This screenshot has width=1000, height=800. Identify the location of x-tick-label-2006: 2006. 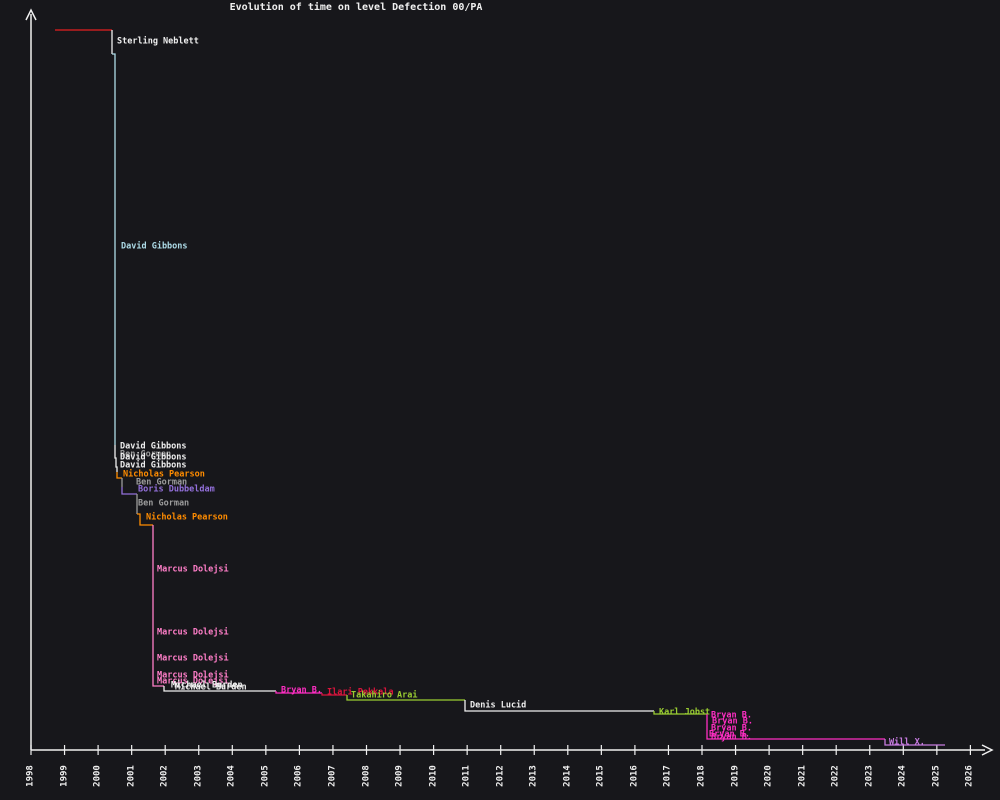
(298, 776).